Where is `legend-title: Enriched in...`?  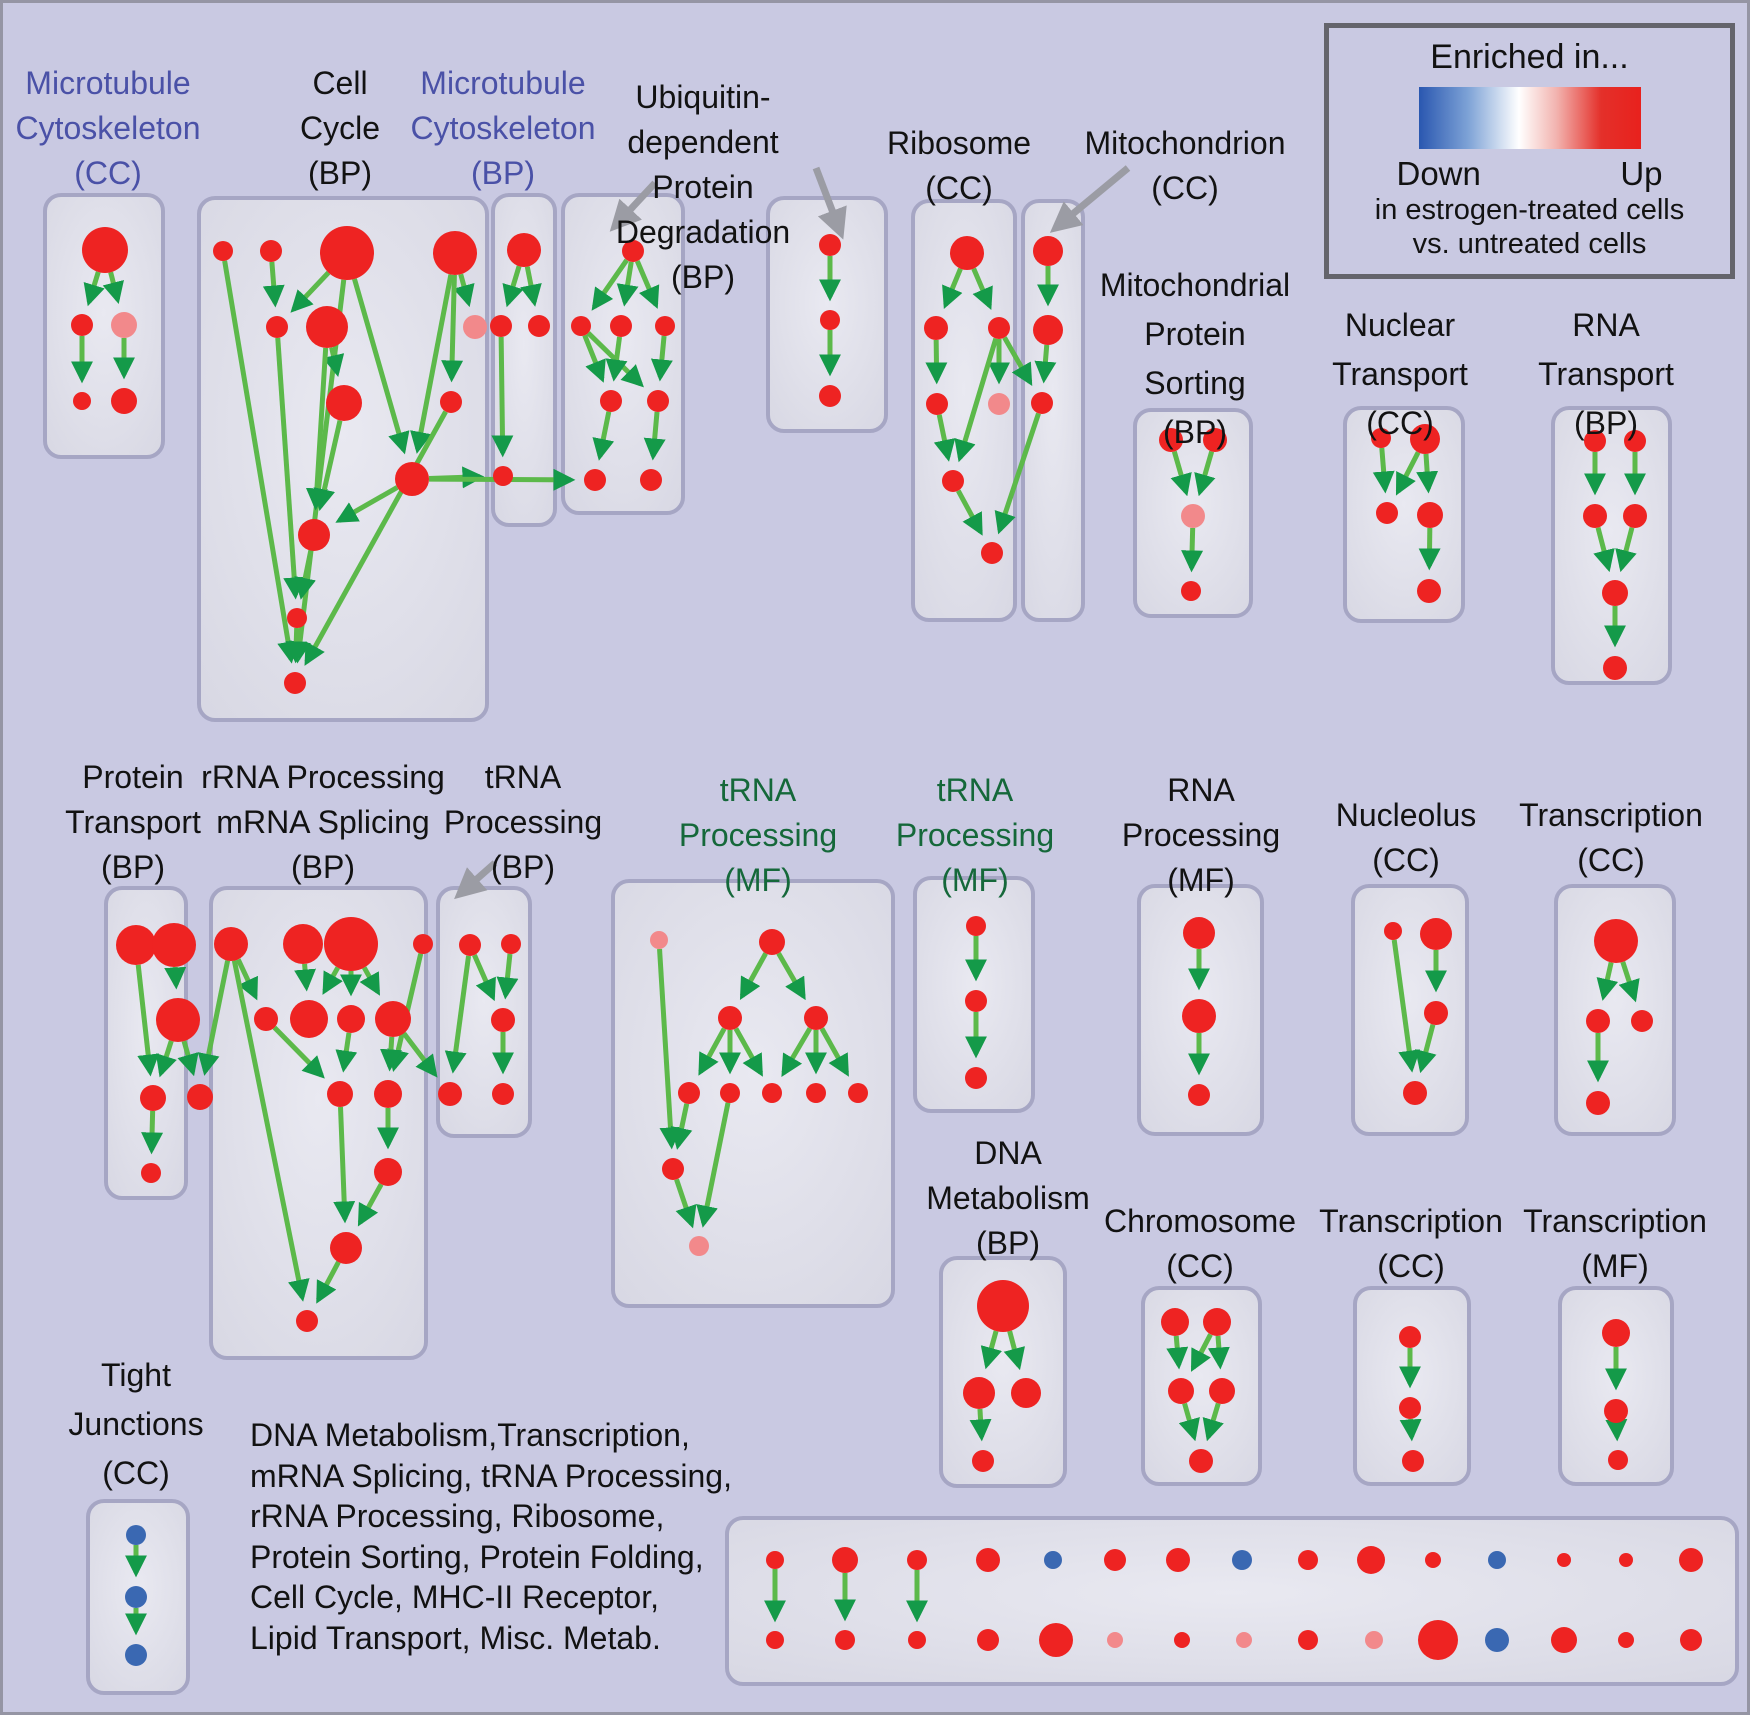
legend-title: Enriched in... is located at coordinates (1529, 57).